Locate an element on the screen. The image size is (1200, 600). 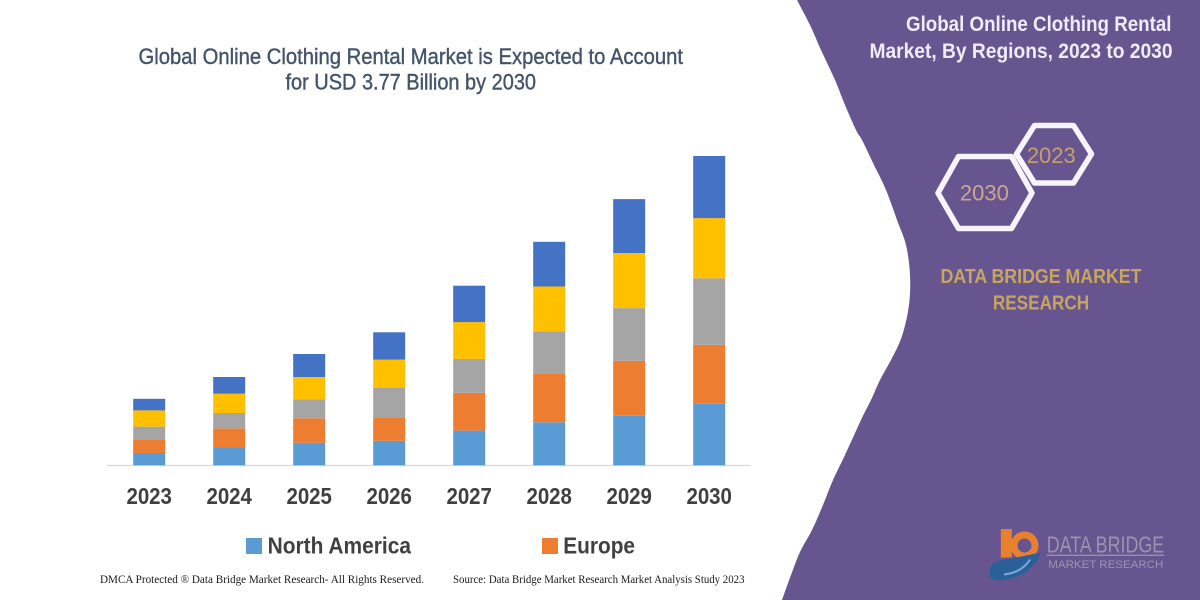
svg-text: 2028 is located at coordinates (549, 496).